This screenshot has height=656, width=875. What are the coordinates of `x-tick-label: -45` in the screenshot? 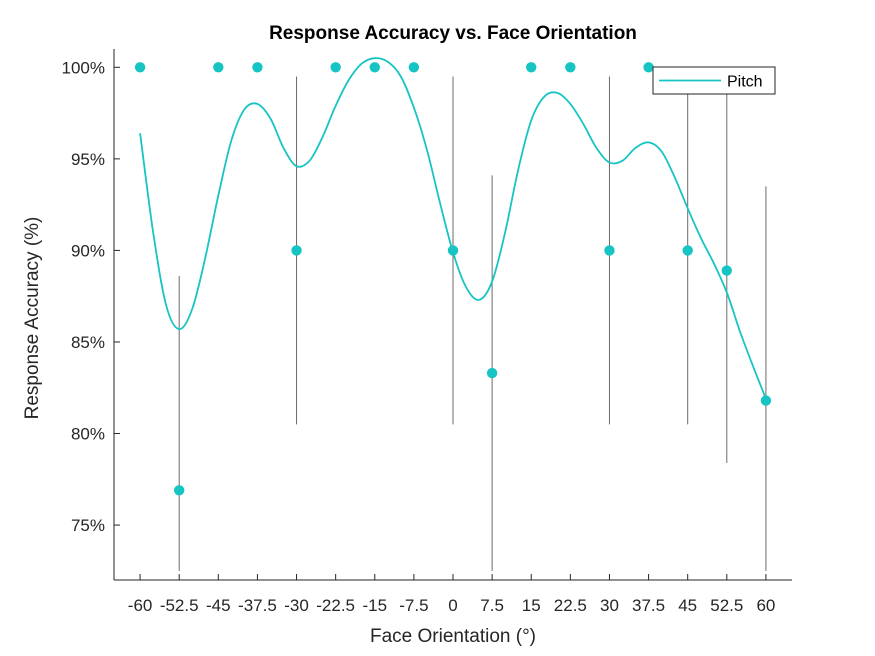 It's located at (218, 605).